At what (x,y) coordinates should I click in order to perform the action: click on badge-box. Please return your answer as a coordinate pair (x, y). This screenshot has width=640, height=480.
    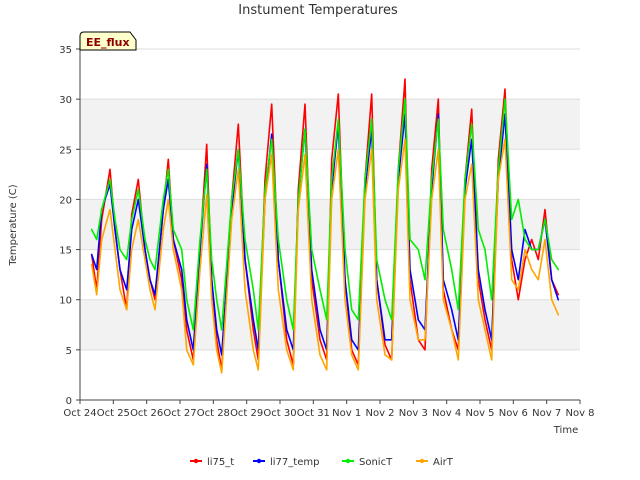
    Looking at the image, I should click on (108, 41).